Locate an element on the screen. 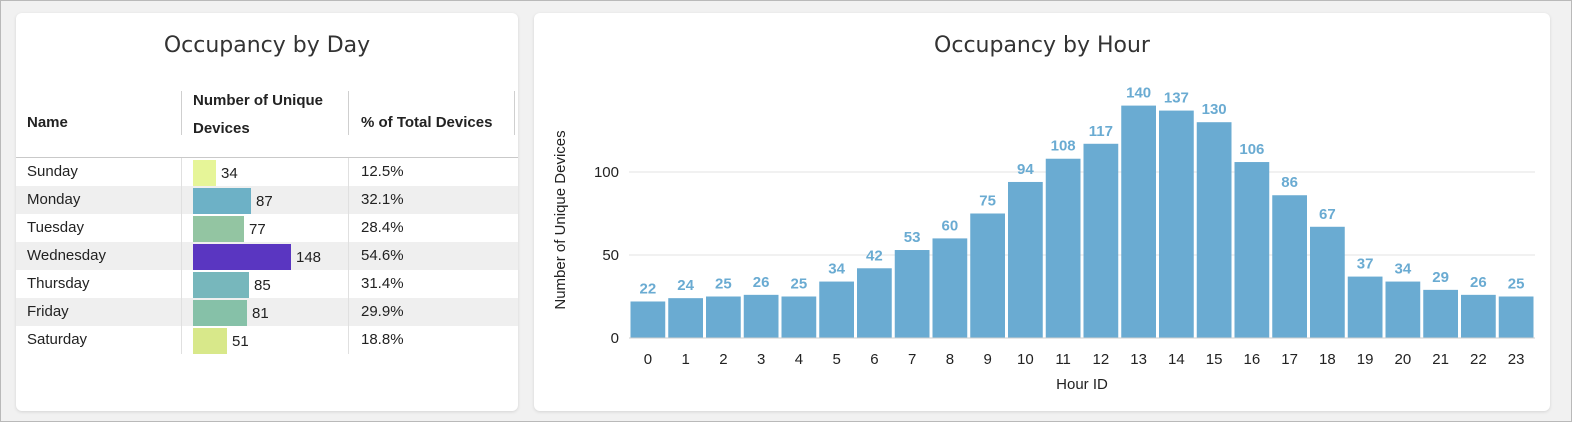 Image resolution: width=1572 pixels, height=422 pixels. bar-value-label: 75 is located at coordinates (987, 201).